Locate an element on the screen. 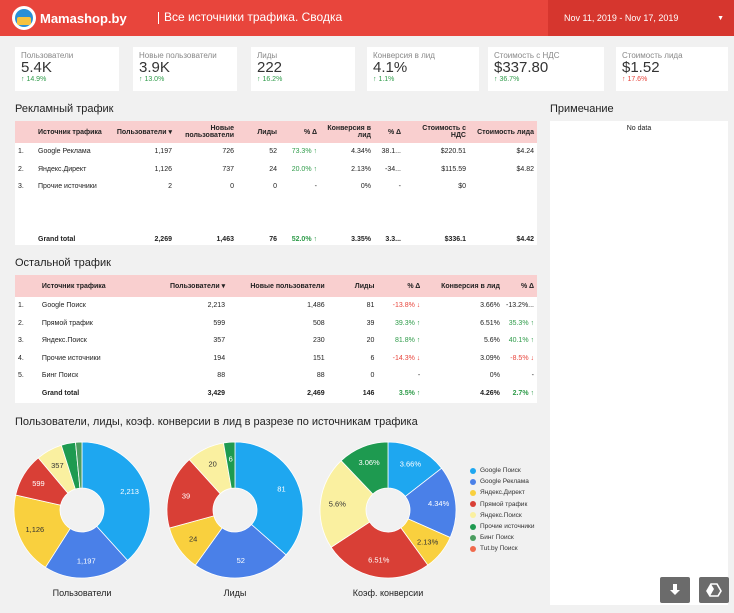  table-cell: $115.59 is located at coordinates (453, 169).